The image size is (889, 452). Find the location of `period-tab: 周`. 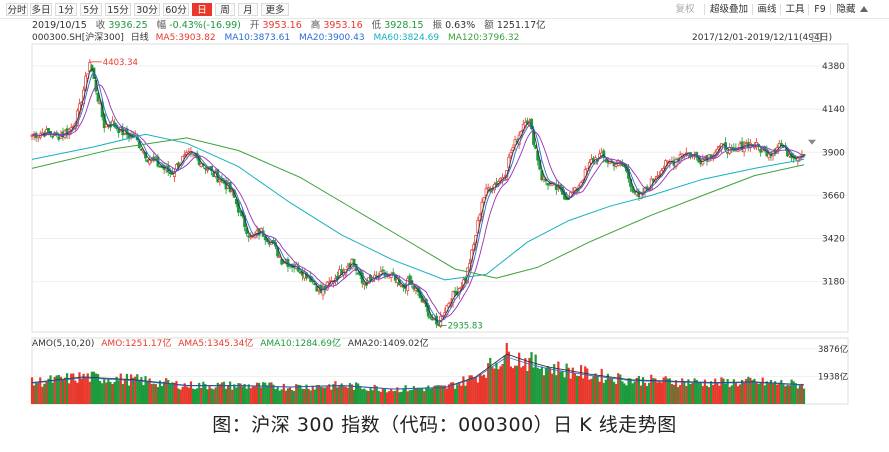

period-tab: 周 is located at coordinates (225, 9).